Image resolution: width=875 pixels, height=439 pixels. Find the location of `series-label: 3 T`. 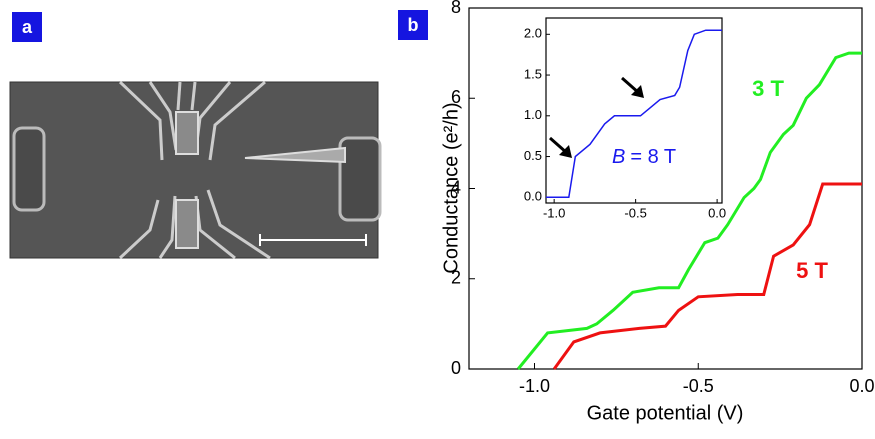

series-label: 3 T is located at coordinates (768, 88).